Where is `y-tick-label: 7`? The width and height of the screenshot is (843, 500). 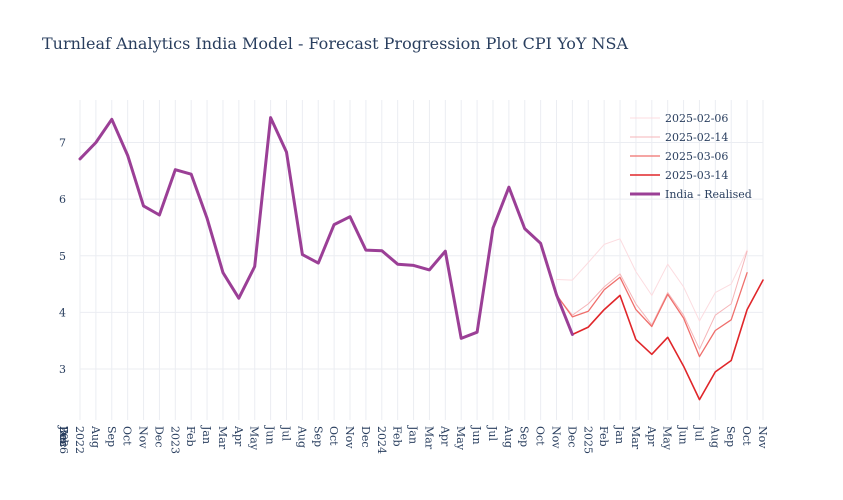 y-tick-label: 7 is located at coordinates (62, 142).